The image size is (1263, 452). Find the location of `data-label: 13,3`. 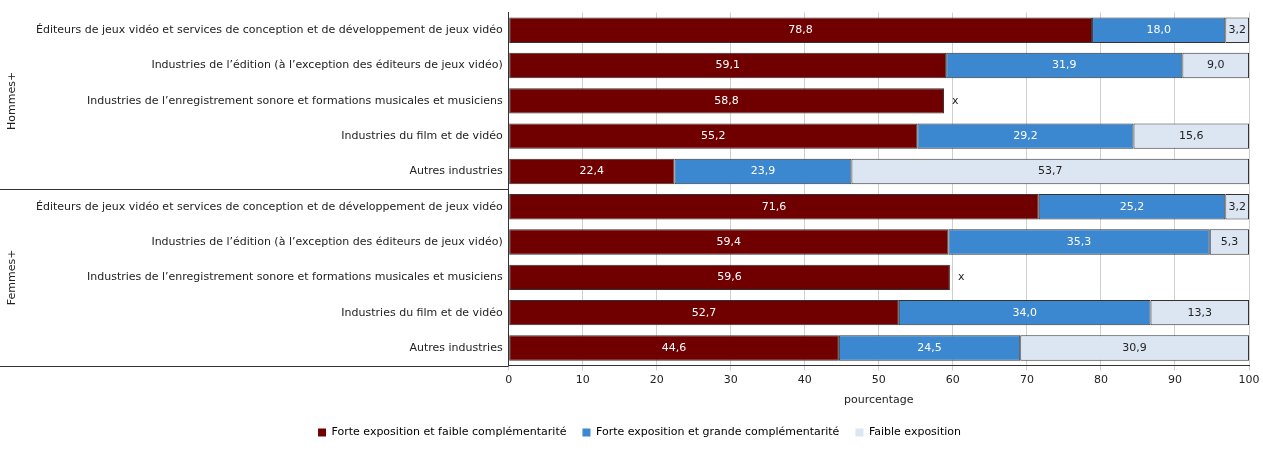

data-label: 13,3 is located at coordinates (1200, 312).